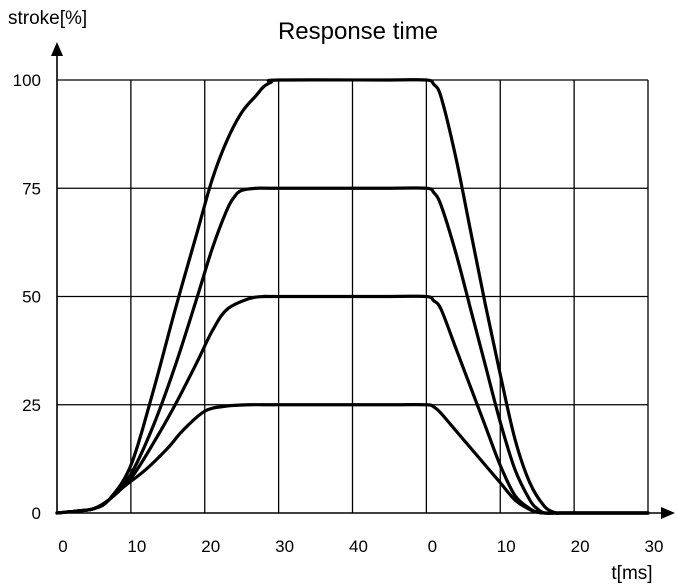 The width and height of the screenshot is (677, 587). What do you see at coordinates (668, 513) in the screenshot?
I see `x-axis-arrow` at bounding box center [668, 513].